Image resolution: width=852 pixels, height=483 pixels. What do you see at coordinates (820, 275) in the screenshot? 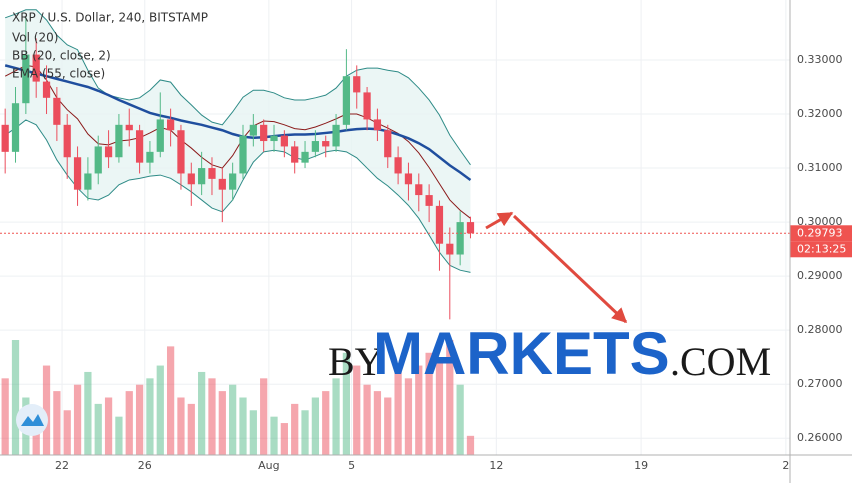
I see `y-tick-label: 0.29000` at bounding box center [820, 275].